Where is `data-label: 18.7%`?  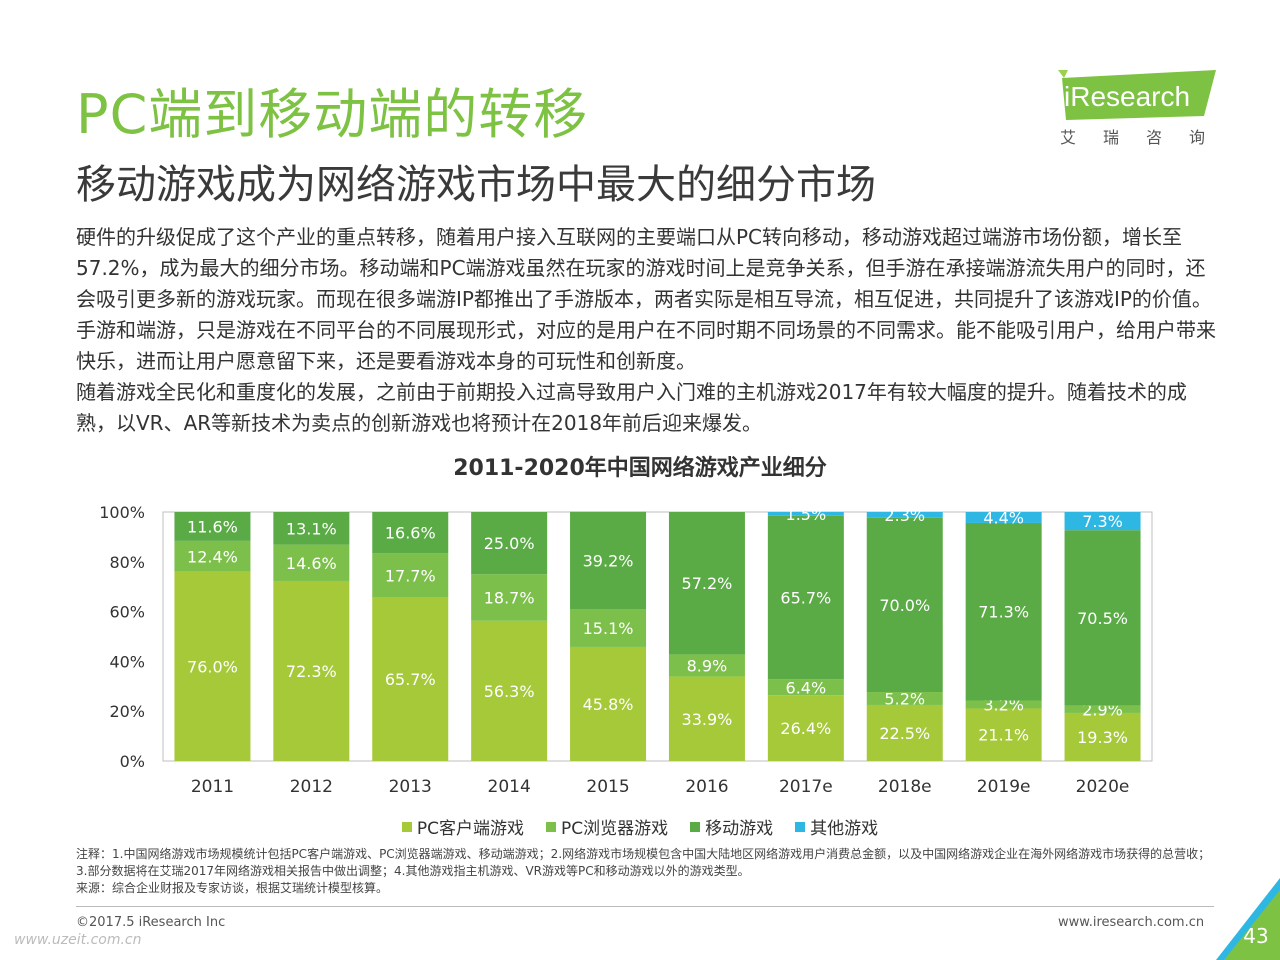
data-label: 18.7% is located at coordinates (509, 598).